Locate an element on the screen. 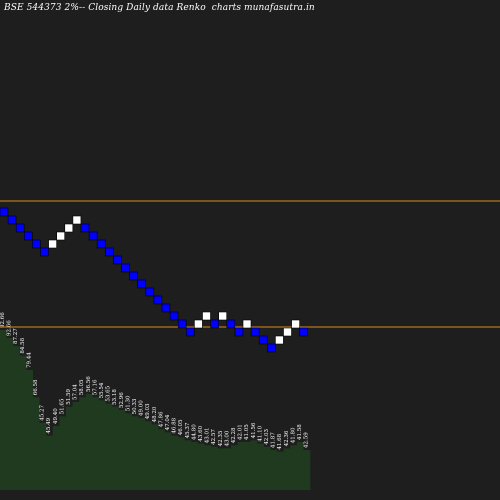  volume-label: 41.56 is located at coordinates (254, 430).